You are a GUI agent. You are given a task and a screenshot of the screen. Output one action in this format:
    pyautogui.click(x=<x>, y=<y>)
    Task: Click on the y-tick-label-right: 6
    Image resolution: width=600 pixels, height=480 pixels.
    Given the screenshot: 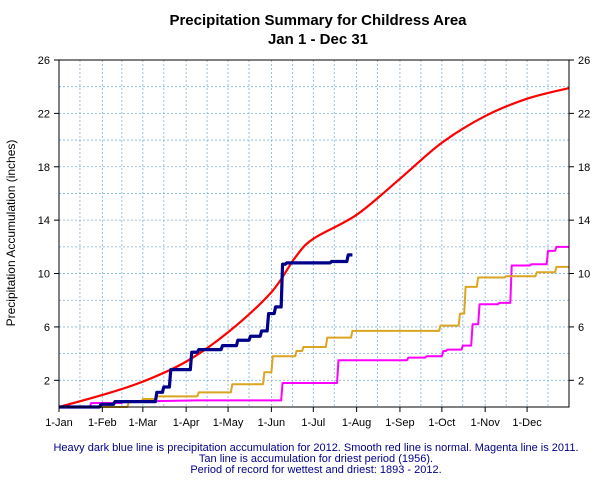 What is the action you would take?
    pyautogui.click(x=581, y=328)
    